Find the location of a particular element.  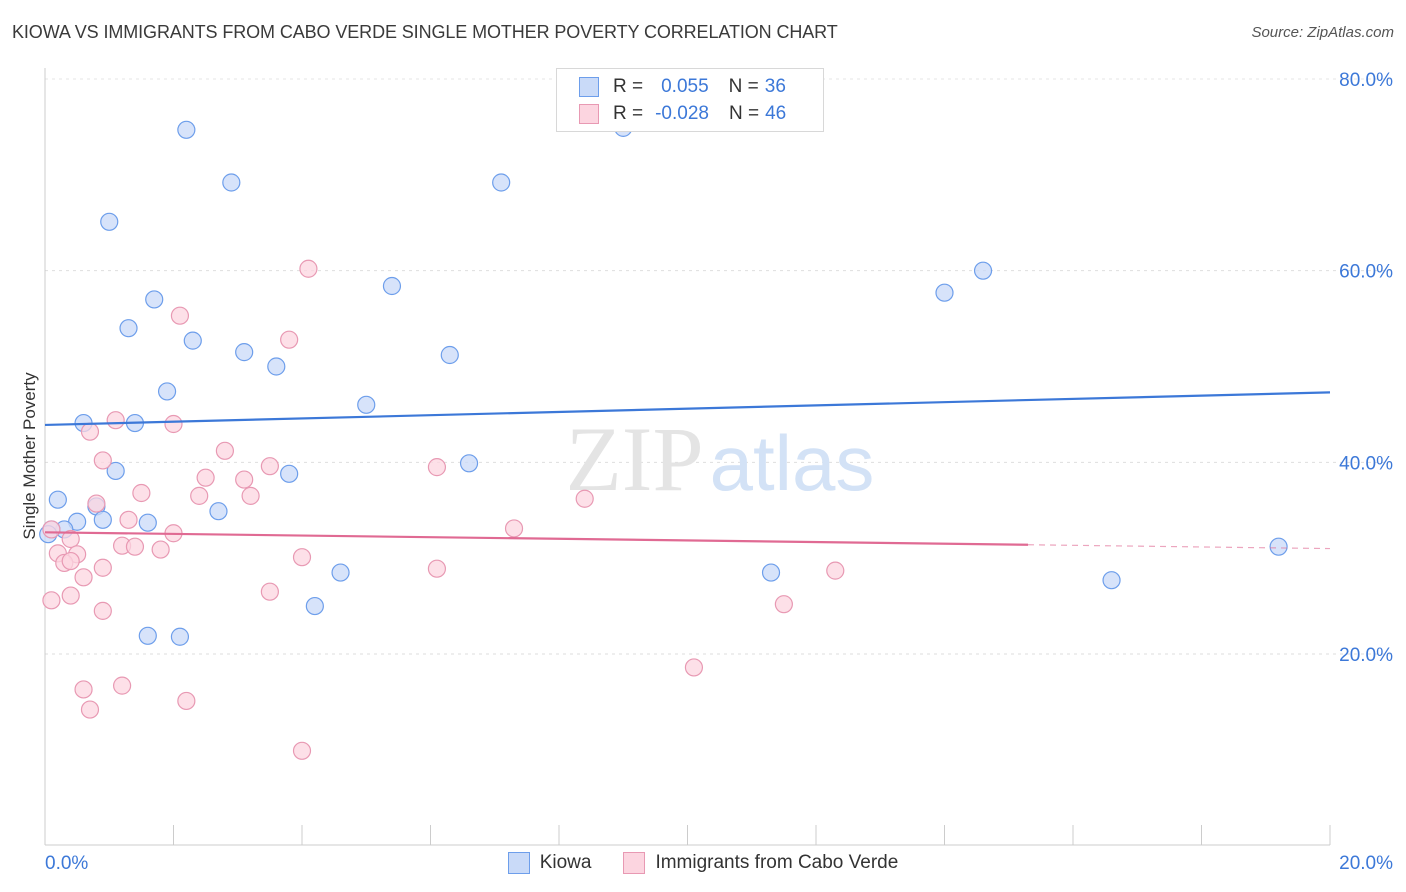

y-tick-label: 40.0% is located at coordinates (1366, 463).